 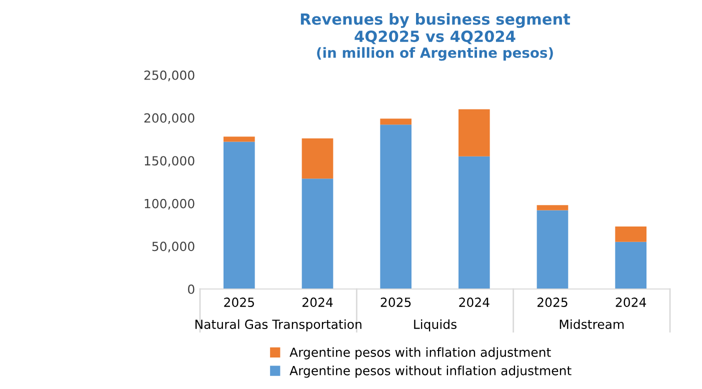 I want to click on y-tick-label: 200,000, so click(x=169, y=118).